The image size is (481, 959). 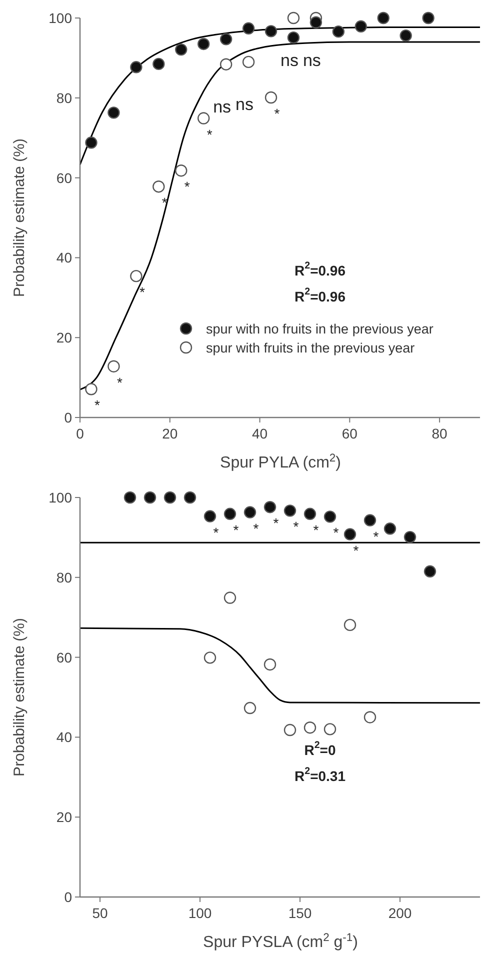 I want to click on x-tick-label: 60, so click(x=350, y=434).